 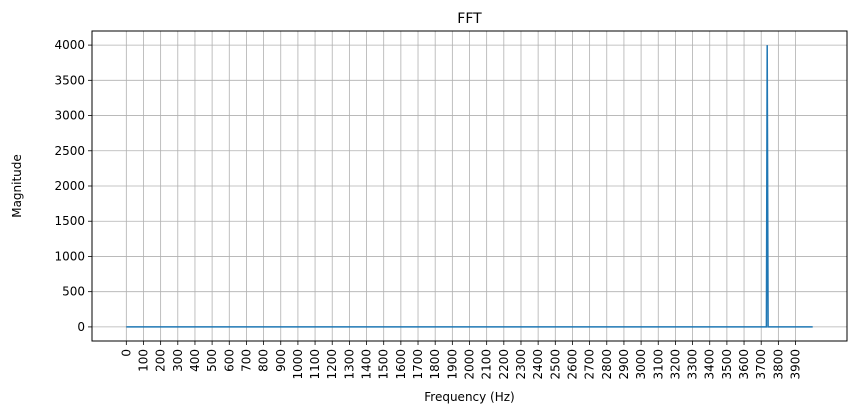 I want to click on x-tick-label: 700, so click(x=246, y=360).